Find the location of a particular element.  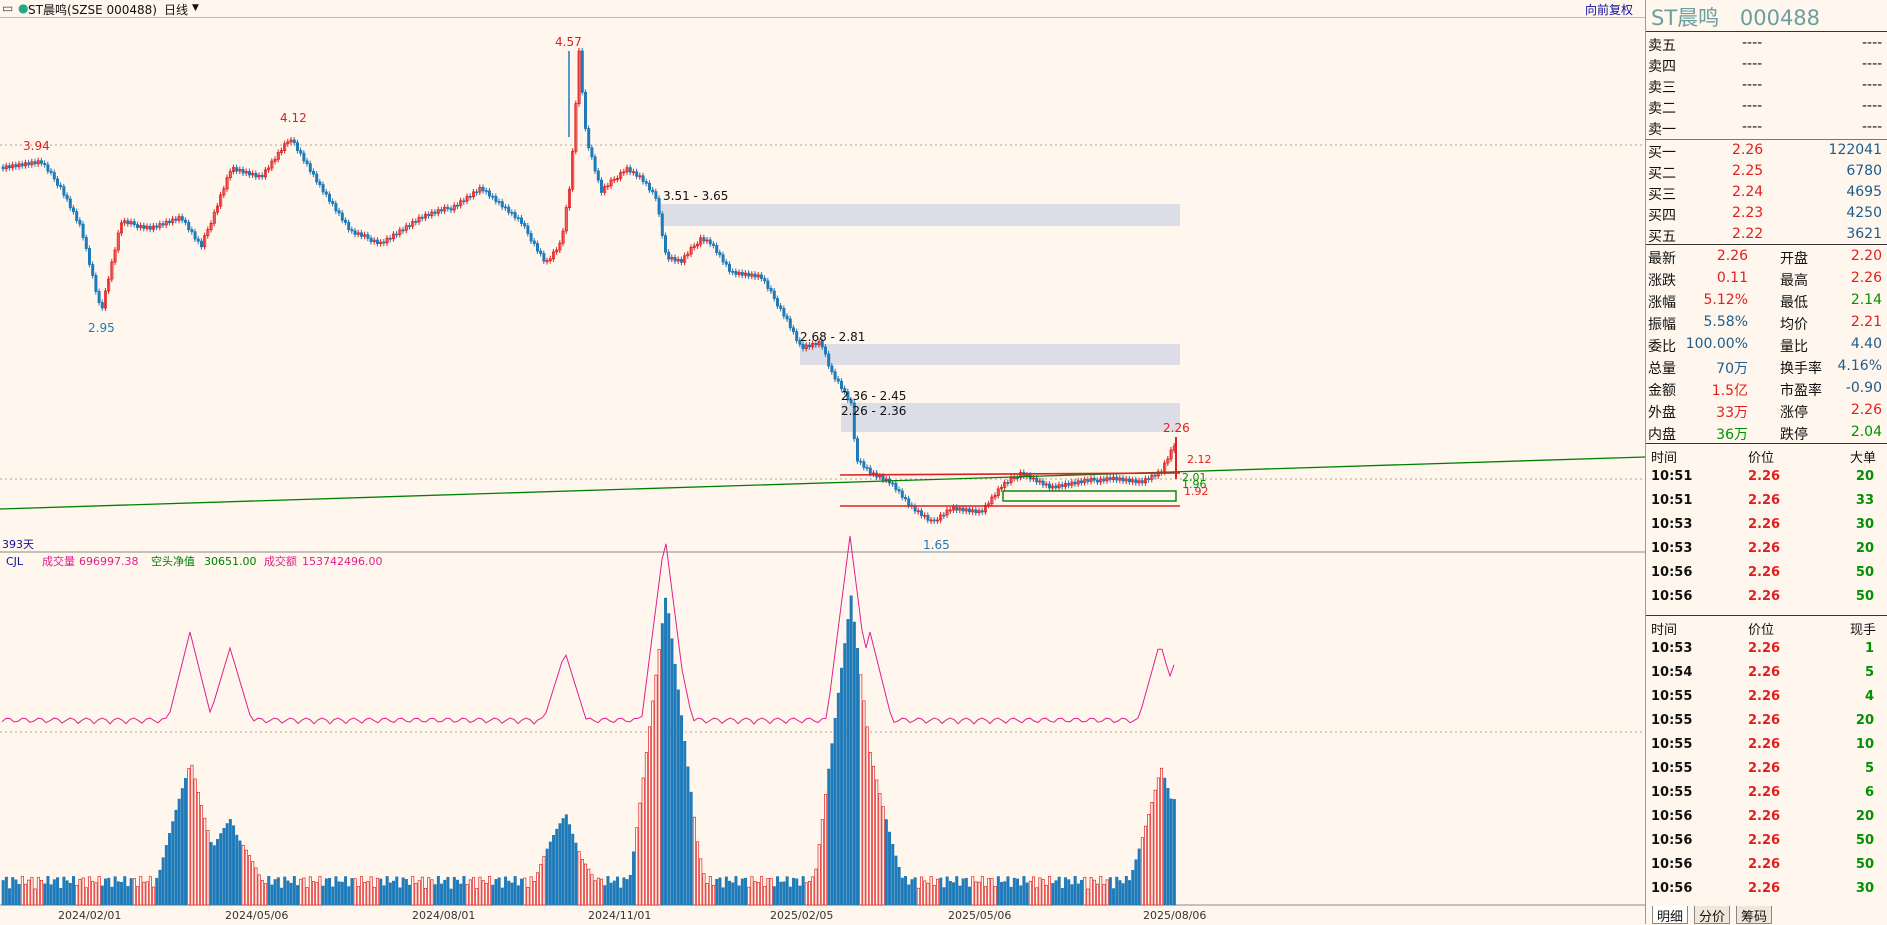

list-item: 10:55 2.26 5 is located at coordinates (1766, 770).